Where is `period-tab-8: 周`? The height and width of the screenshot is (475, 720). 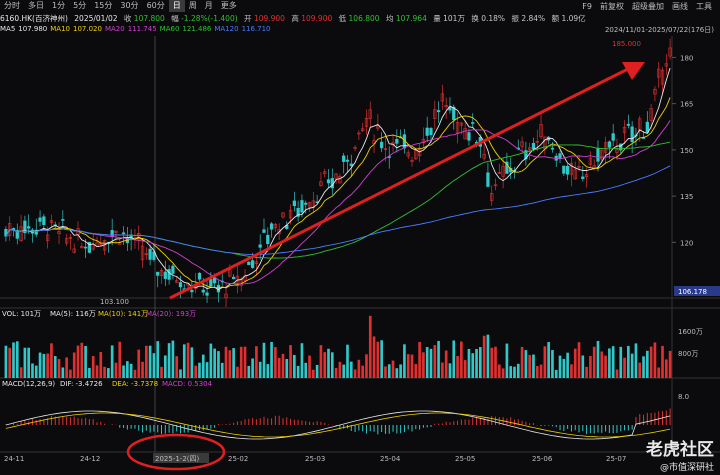 period-tab-8: 周 is located at coordinates (192, 5).